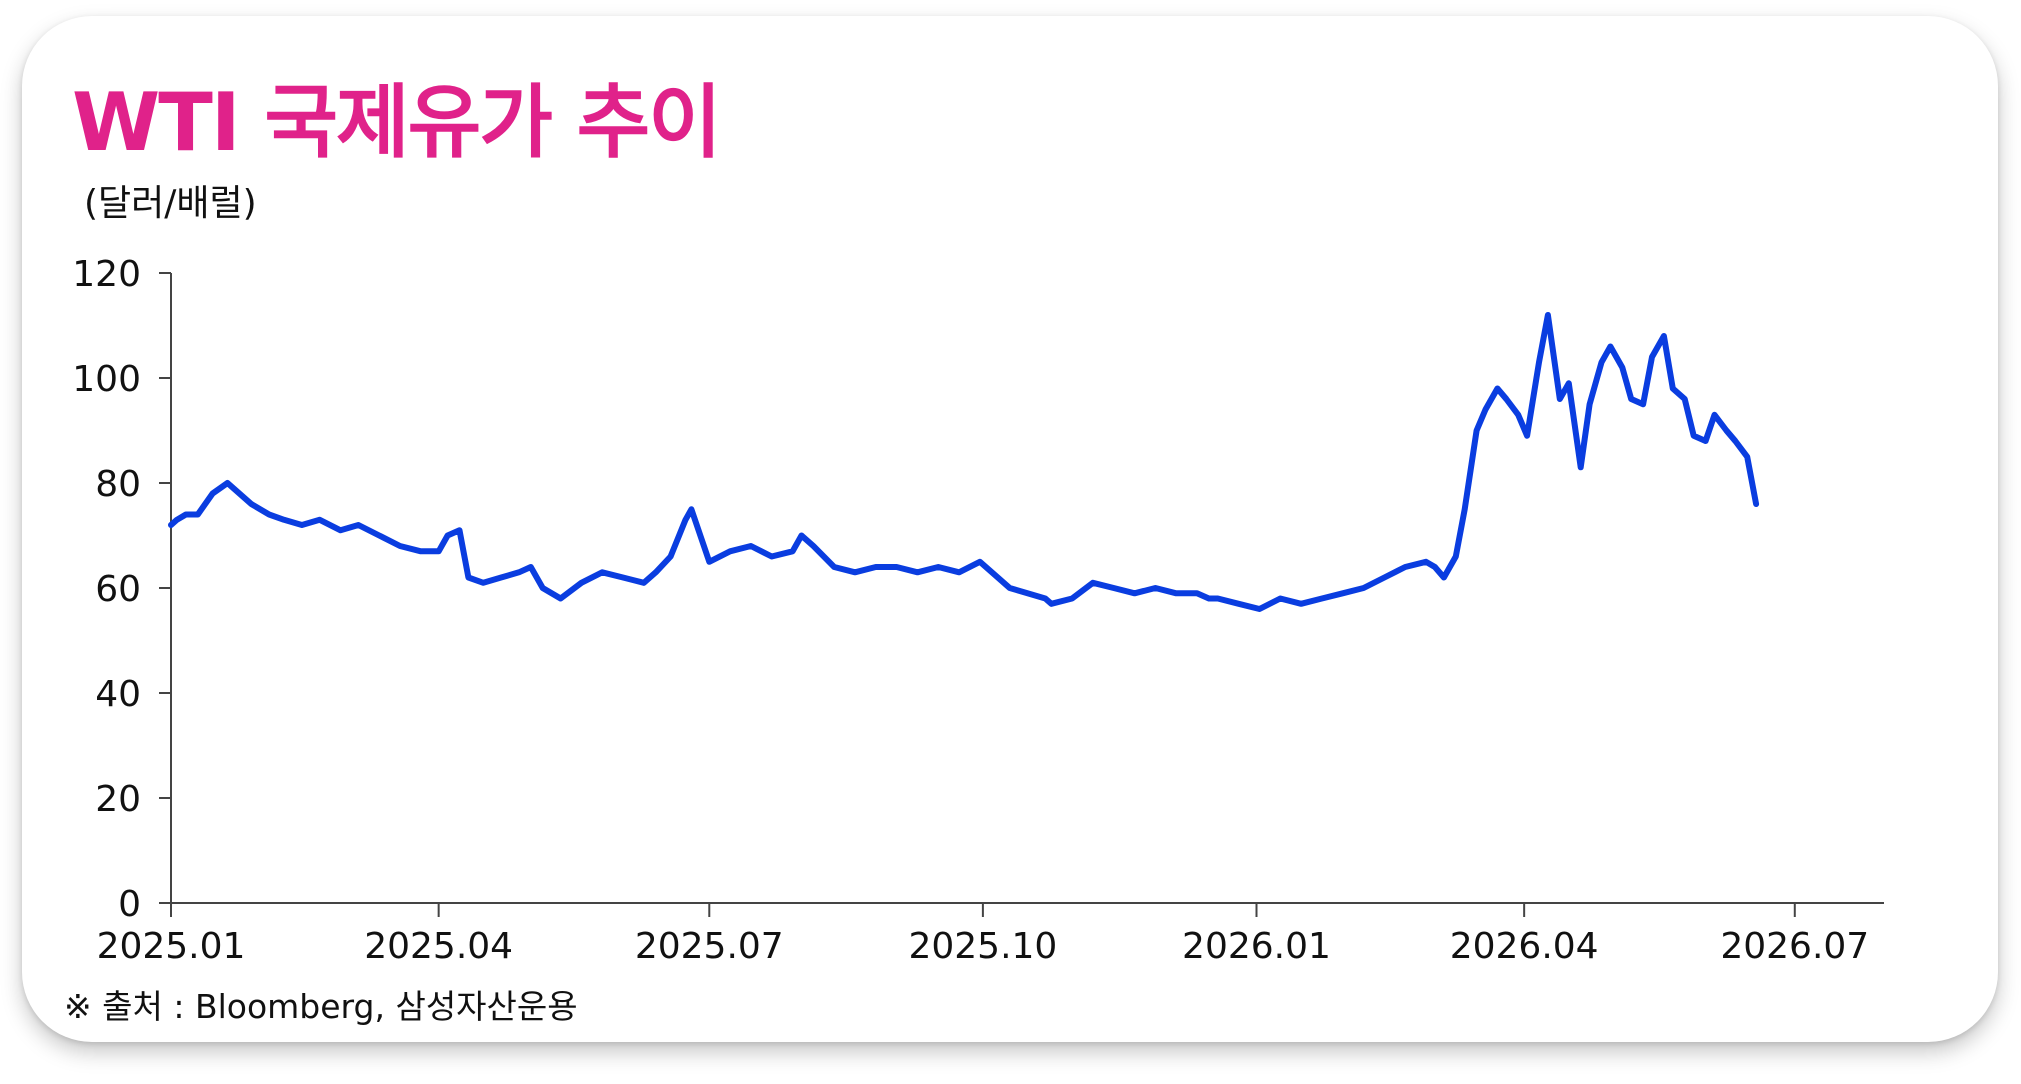 The image size is (2021, 1084). I want to click on y-tick-label: 80, so click(118, 484).